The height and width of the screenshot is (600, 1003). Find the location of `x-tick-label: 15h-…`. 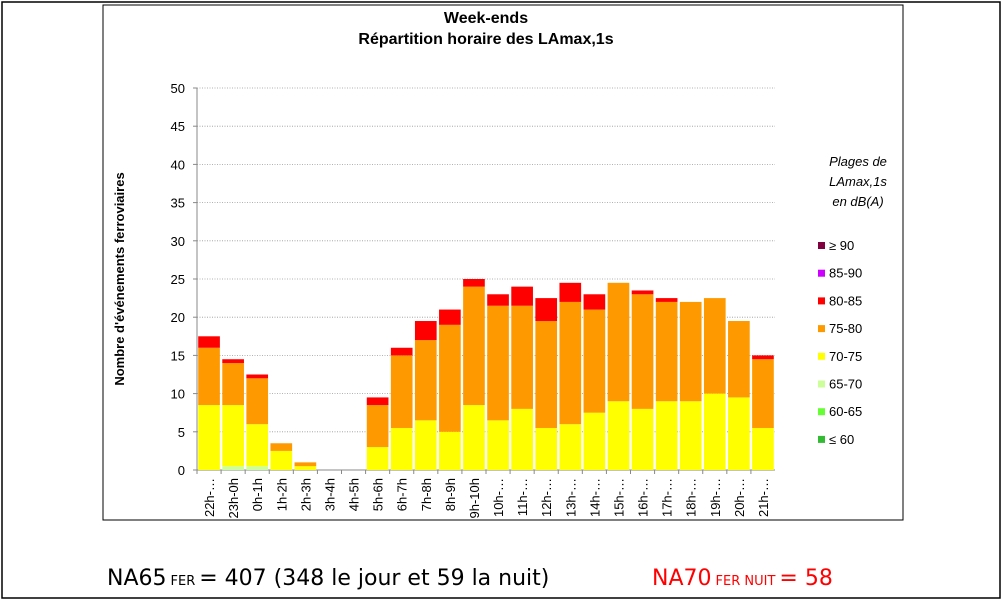

x-tick-label: 15h-… is located at coordinates (618, 497).